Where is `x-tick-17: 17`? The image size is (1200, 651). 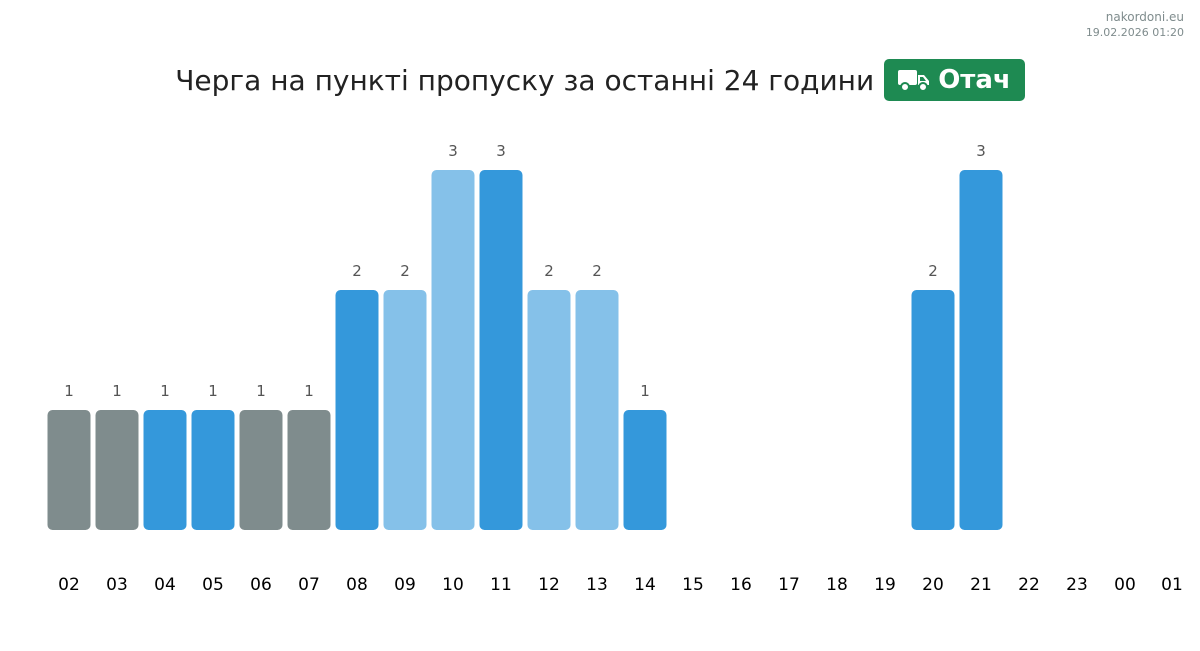
x-tick-17: 17 is located at coordinates (789, 585).